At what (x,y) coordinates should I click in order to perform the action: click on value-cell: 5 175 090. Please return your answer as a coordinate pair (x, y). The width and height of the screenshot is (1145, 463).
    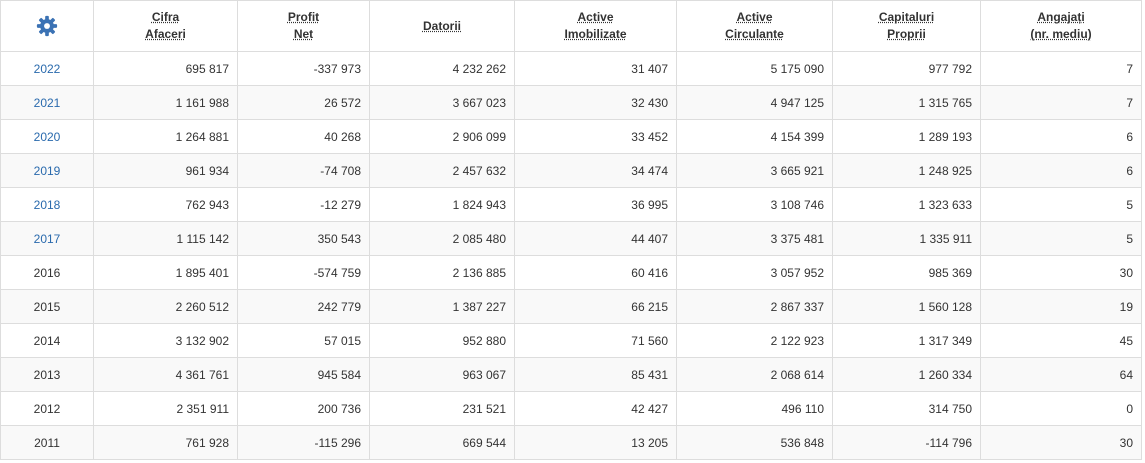
    Looking at the image, I should click on (754, 68).